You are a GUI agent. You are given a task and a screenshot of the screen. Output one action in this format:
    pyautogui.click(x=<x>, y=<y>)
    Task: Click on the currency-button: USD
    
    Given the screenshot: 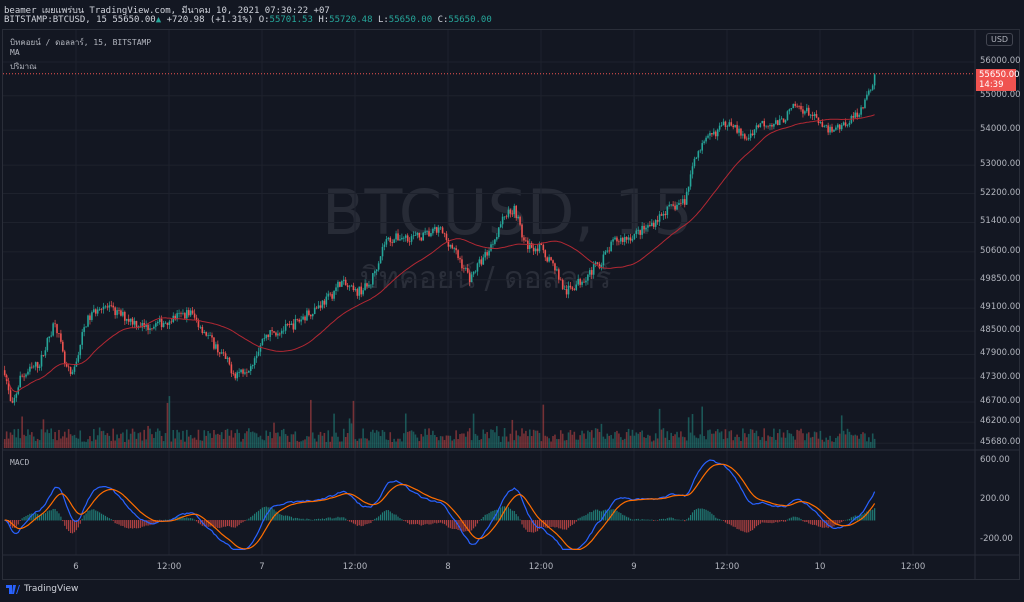 What is the action you would take?
    pyautogui.click(x=1000, y=39)
    